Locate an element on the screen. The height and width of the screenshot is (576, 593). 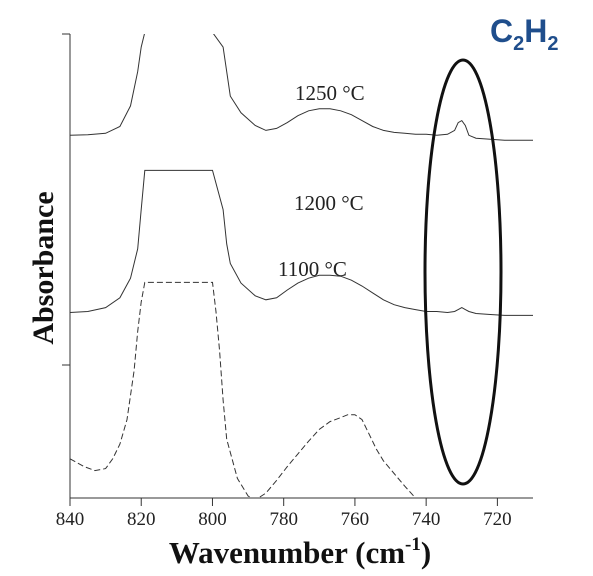
x-tick-label: 820 is located at coordinates (141, 519).